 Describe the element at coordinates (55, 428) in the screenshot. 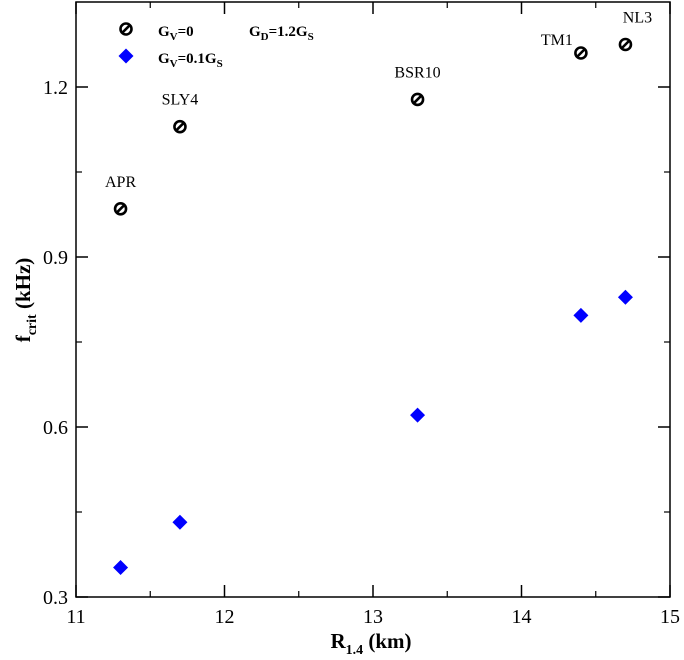

I see `y-tick-label: 0.6` at that location.